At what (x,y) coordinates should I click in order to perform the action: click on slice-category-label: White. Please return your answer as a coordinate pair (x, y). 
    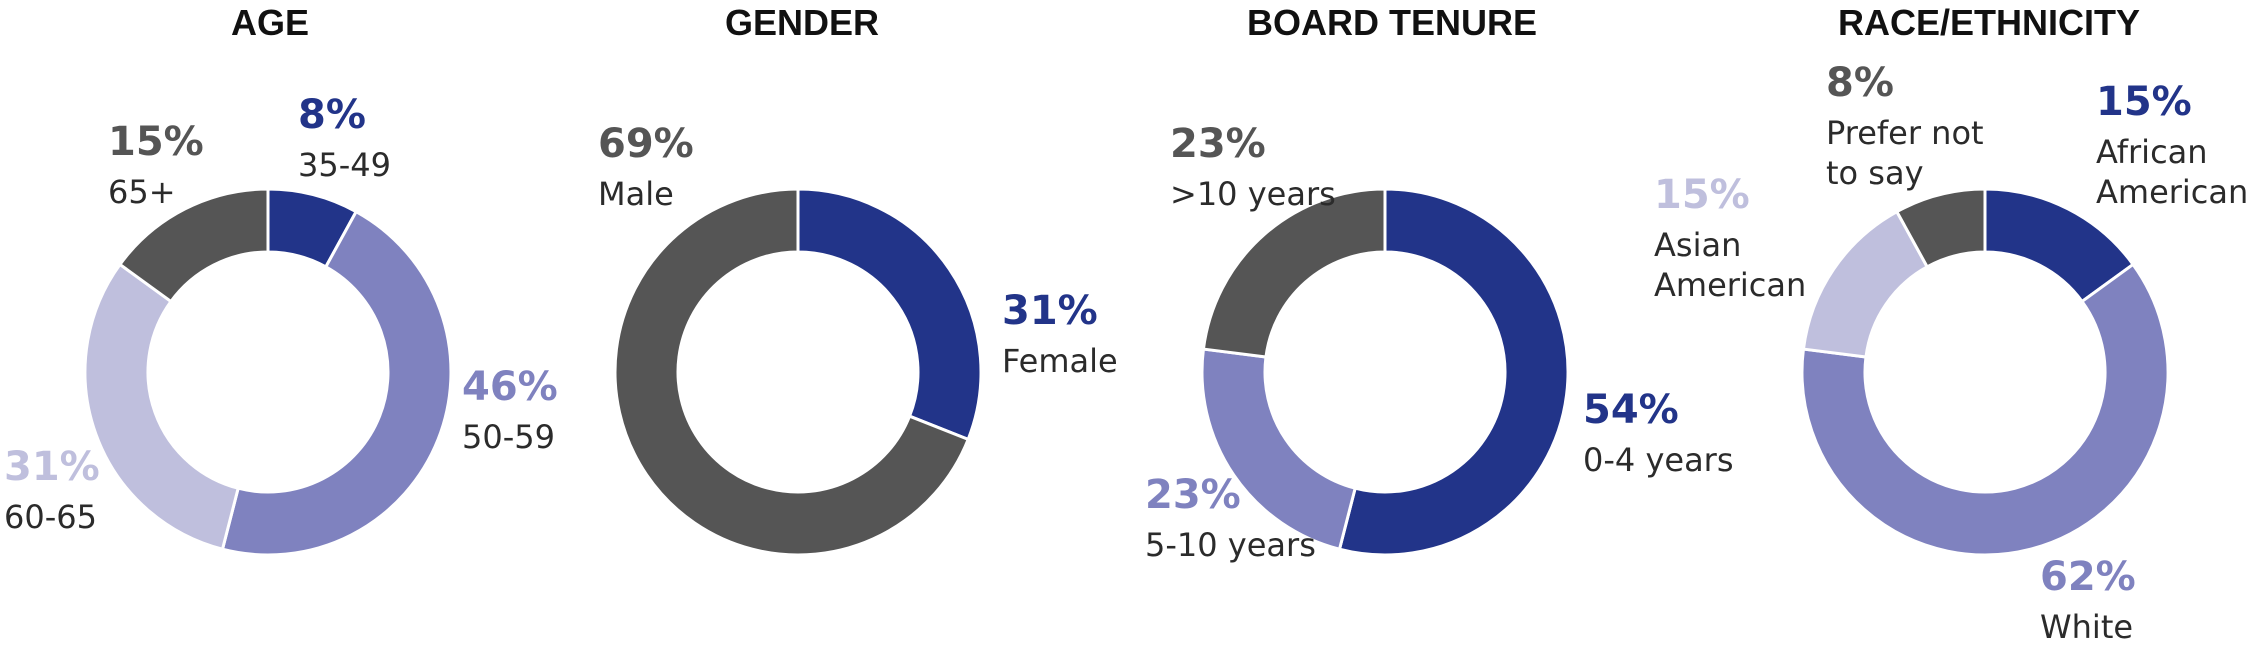
    Looking at the image, I should click on (2086, 627).